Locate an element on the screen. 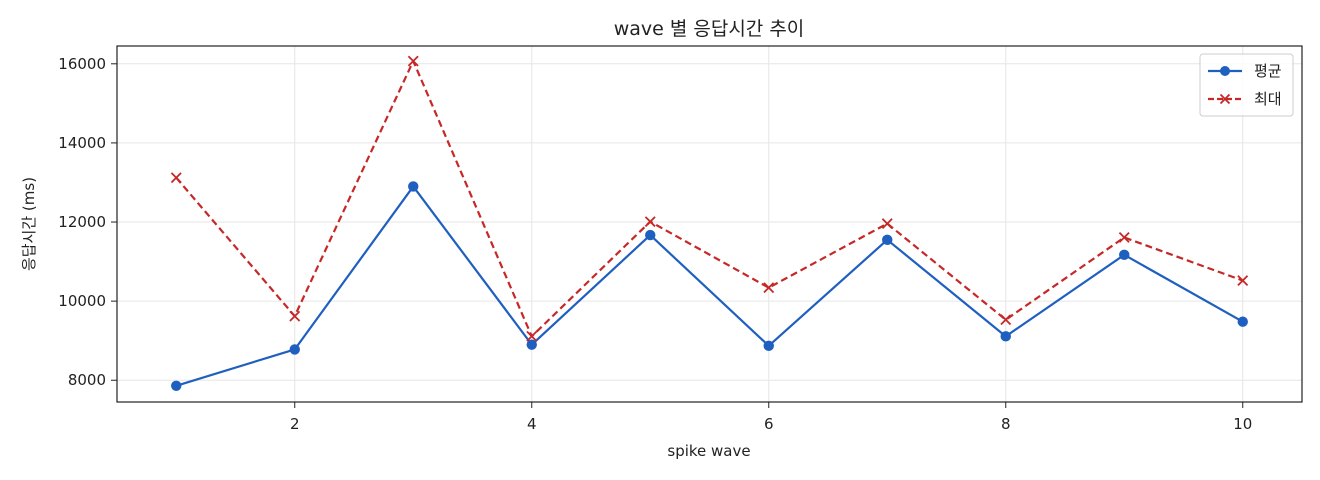 This screenshot has height=480, width=1320. y-axis-label: 응답시간 (ms) is located at coordinates (29, 224).